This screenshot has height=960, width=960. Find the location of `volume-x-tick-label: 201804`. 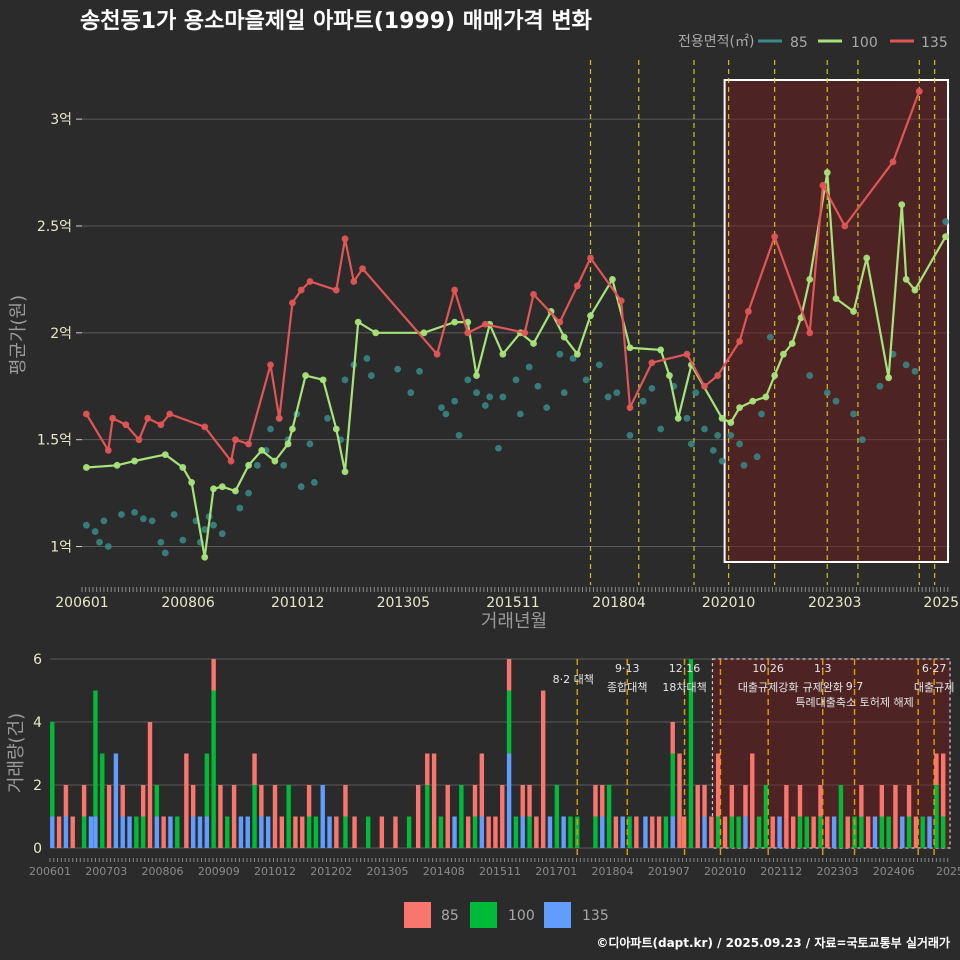

volume-x-tick-label: 201804 is located at coordinates (613, 871).